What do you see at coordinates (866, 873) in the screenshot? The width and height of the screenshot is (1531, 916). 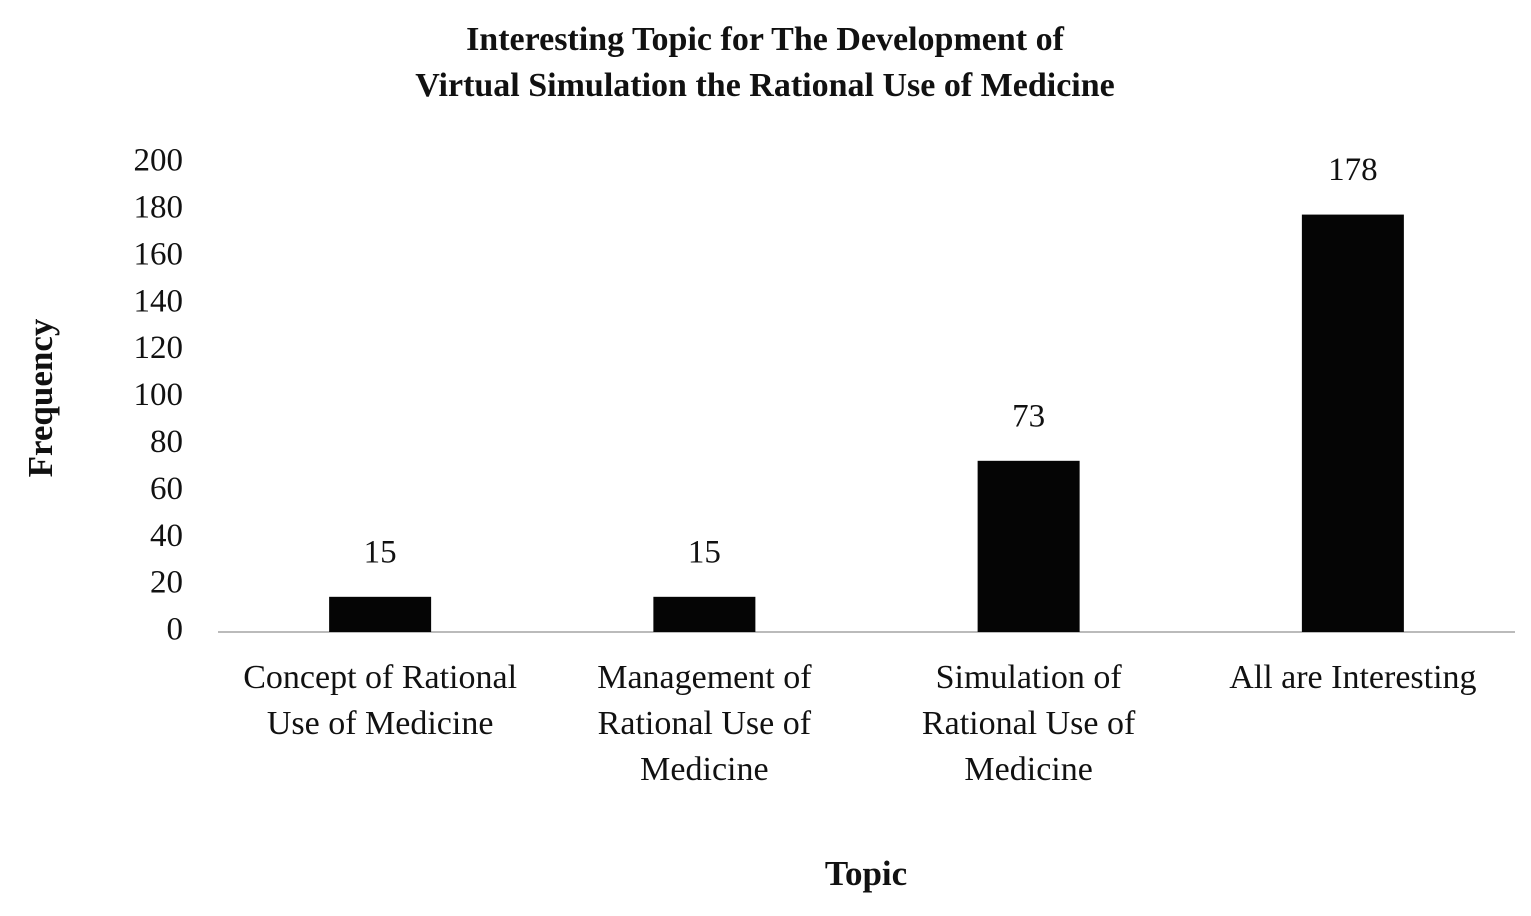 I see `x-axis-title: Topic` at bounding box center [866, 873].